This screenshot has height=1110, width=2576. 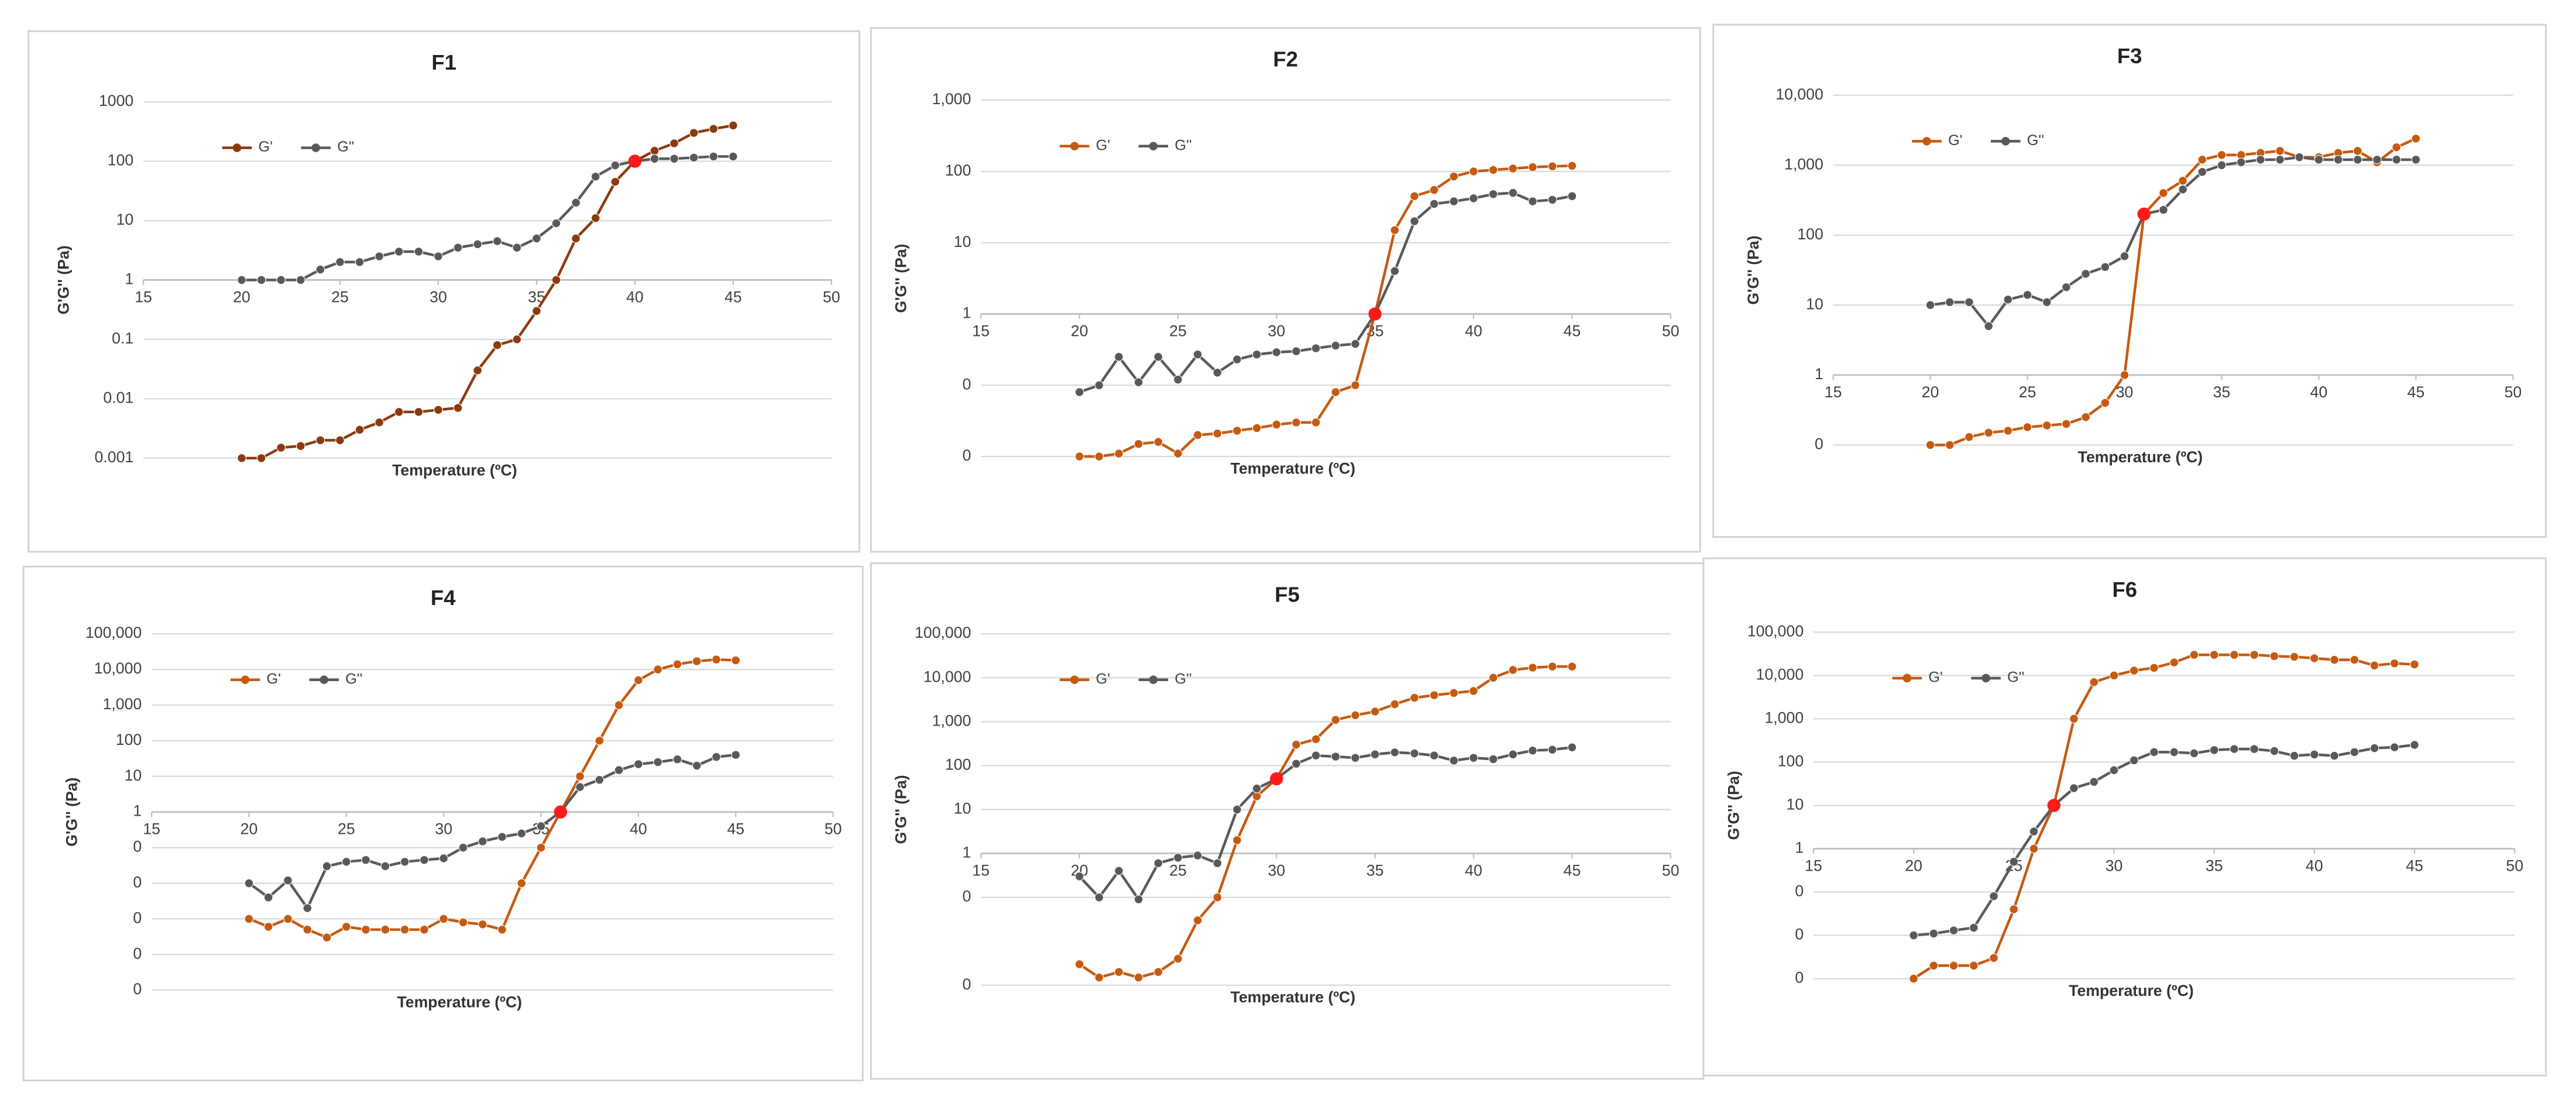 I want to click on x-tick-label: 20, so click(x=250, y=829).